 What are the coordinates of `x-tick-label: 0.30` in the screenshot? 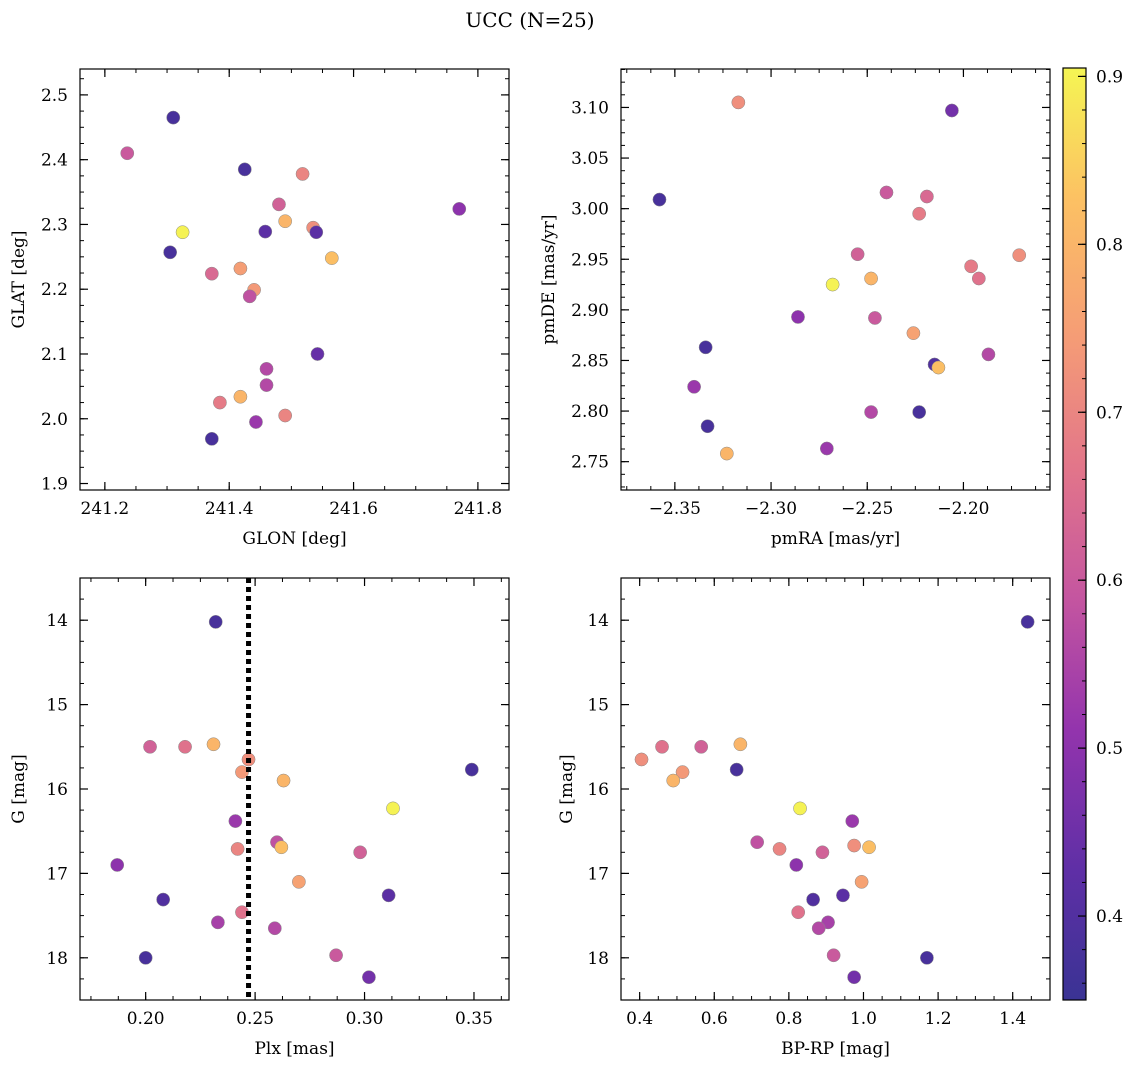 It's located at (365, 1019).